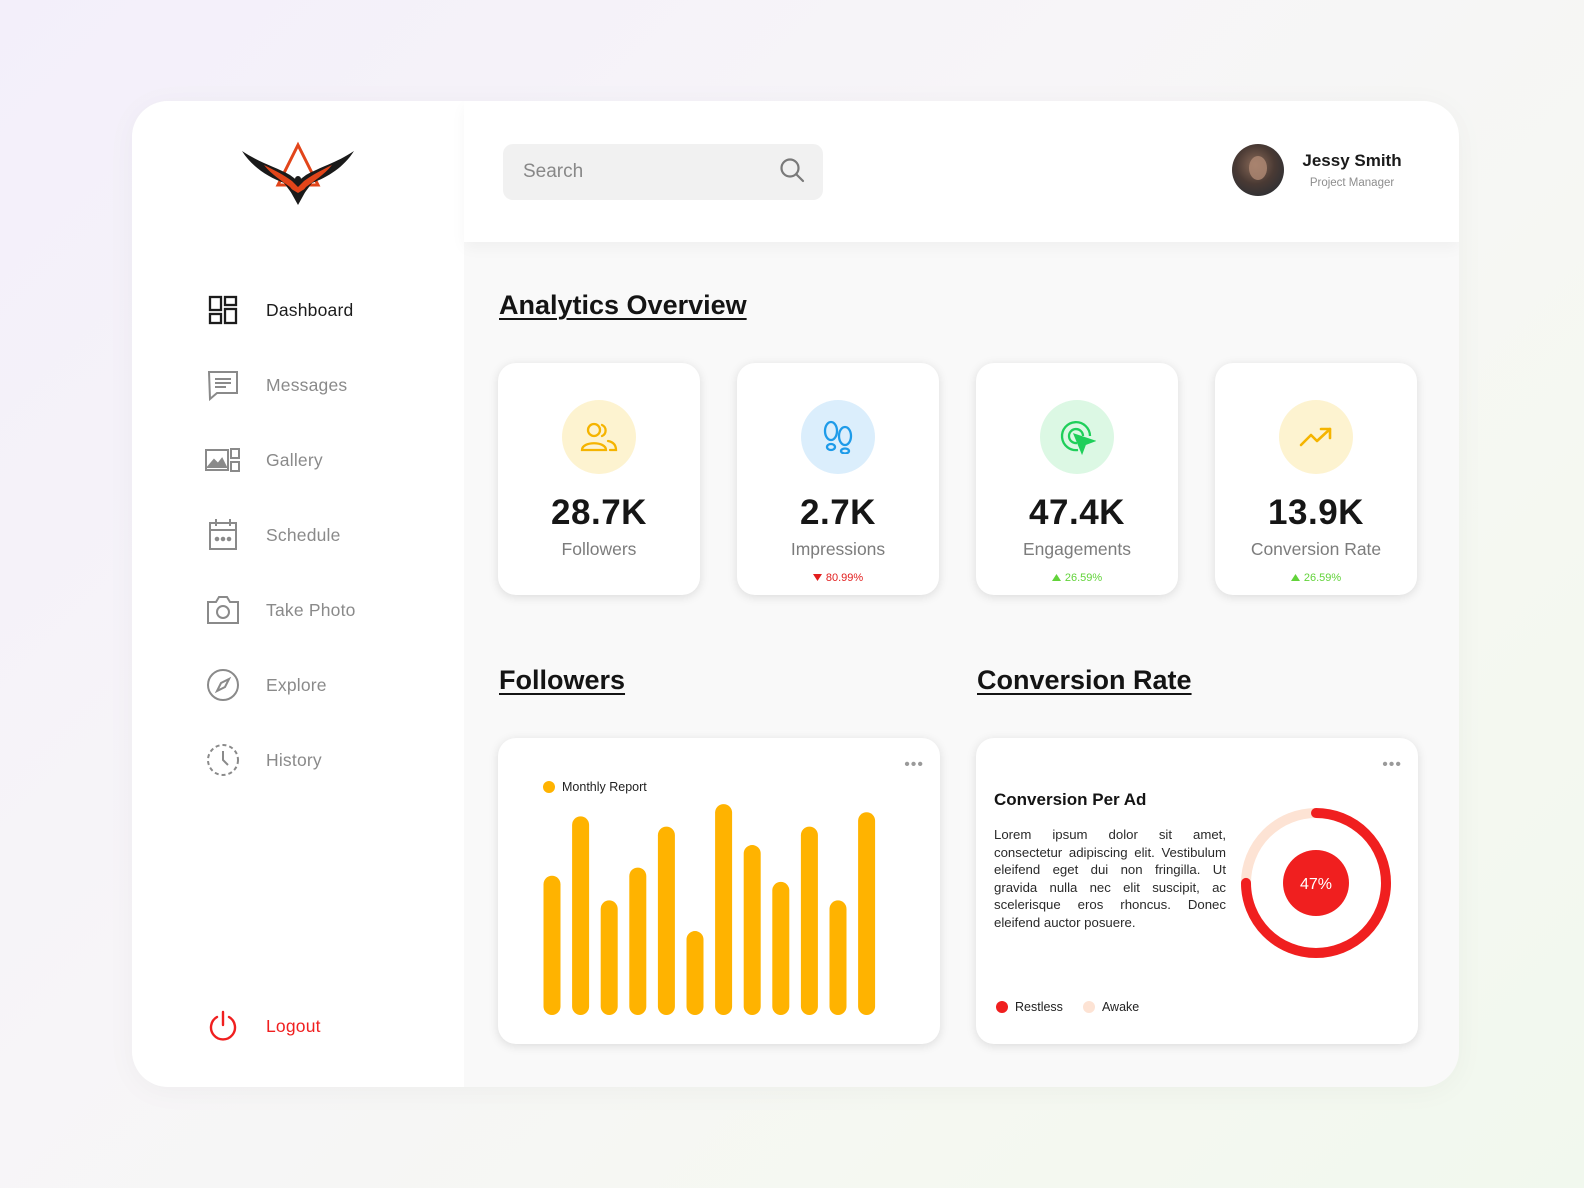 This screenshot has width=1584, height=1188. I want to click on legend-restless: Restless, so click(1029, 1007).